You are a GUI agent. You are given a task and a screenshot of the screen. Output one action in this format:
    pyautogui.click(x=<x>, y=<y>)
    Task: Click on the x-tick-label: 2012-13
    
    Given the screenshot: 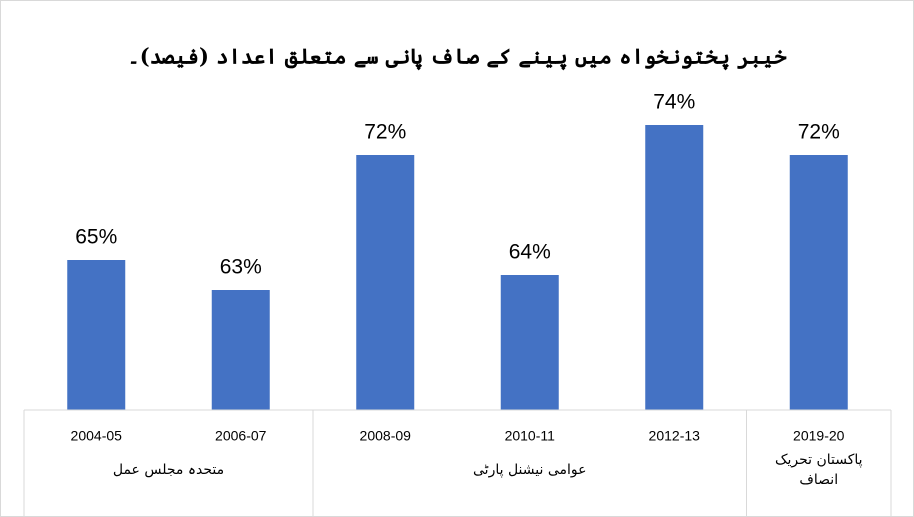 What is the action you would take?
    pyautogui.click(x=675, y=436)
    